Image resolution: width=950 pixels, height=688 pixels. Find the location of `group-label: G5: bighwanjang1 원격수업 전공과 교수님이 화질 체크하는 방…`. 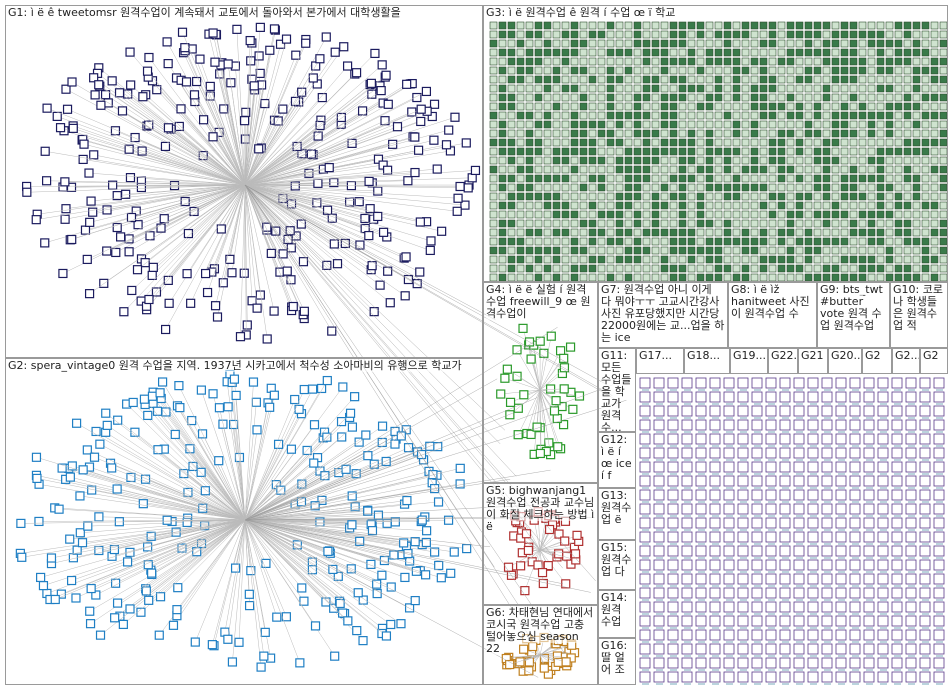

group-label: G5: bighwanjang1 원격수업 전공과 교수님이 화질 체크하는 방… is located at coordinates (540, 508).